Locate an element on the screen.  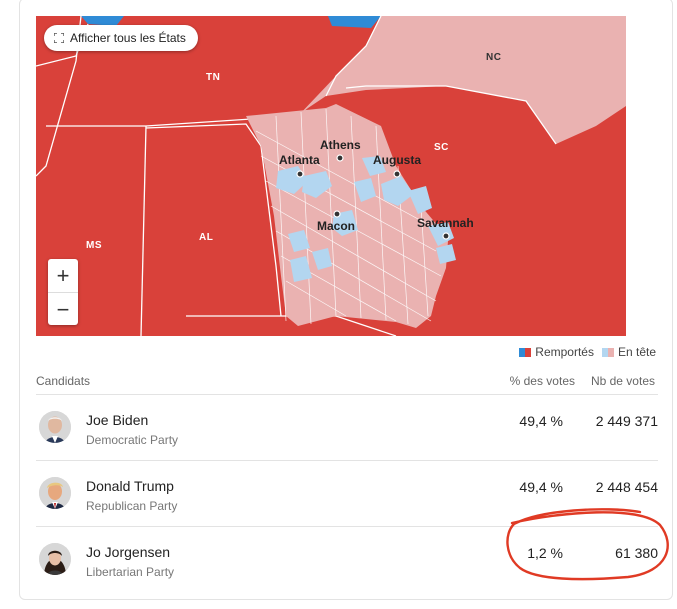
show-all-states-button: Afficher tous les États is located at coordinates (121, 38).